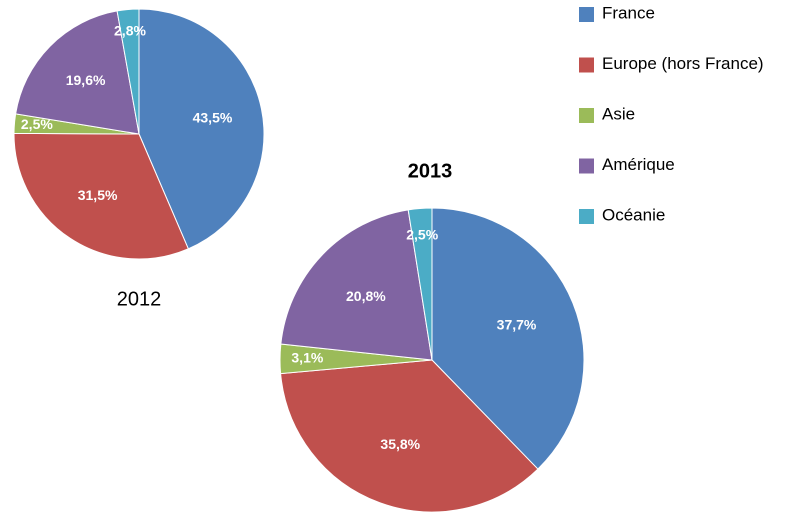 Image resolution: width=808 pixels, height=513 pixels. What do you see at coordinates (618, 113) in the screenshot?
I see `legend-label: Asie` at bounding box center [618, 113].